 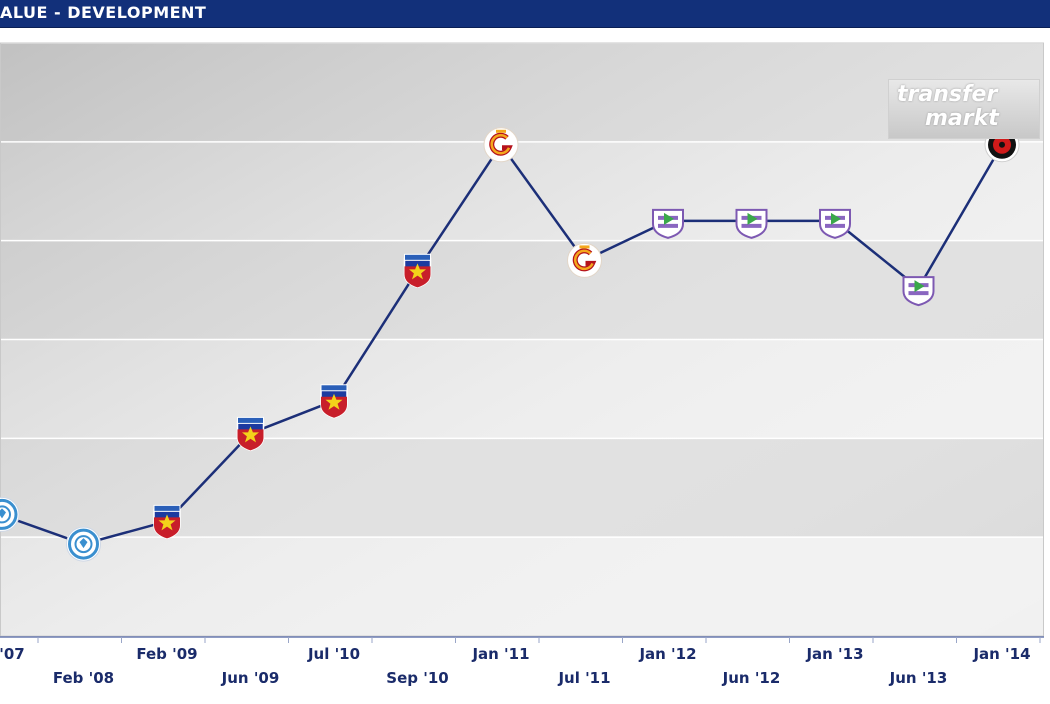 I want to click on x-tick-label: Jul '11, so click(x=583, y=678).